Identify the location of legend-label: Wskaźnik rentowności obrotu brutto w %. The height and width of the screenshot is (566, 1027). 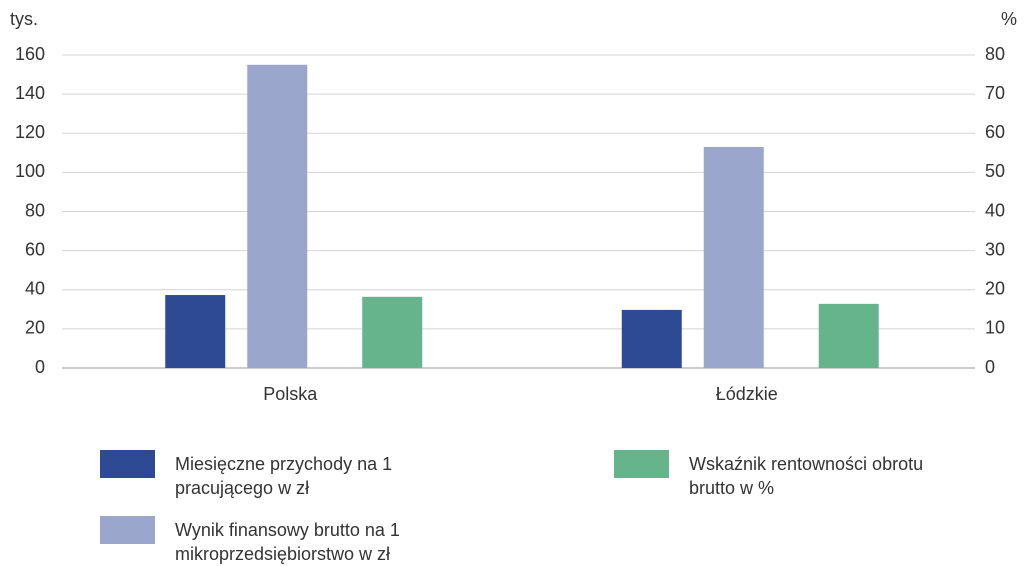
(806, 476).